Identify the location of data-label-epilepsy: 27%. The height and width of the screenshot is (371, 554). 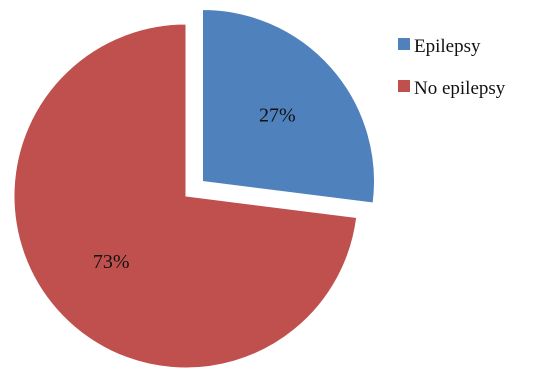
(277, 115).